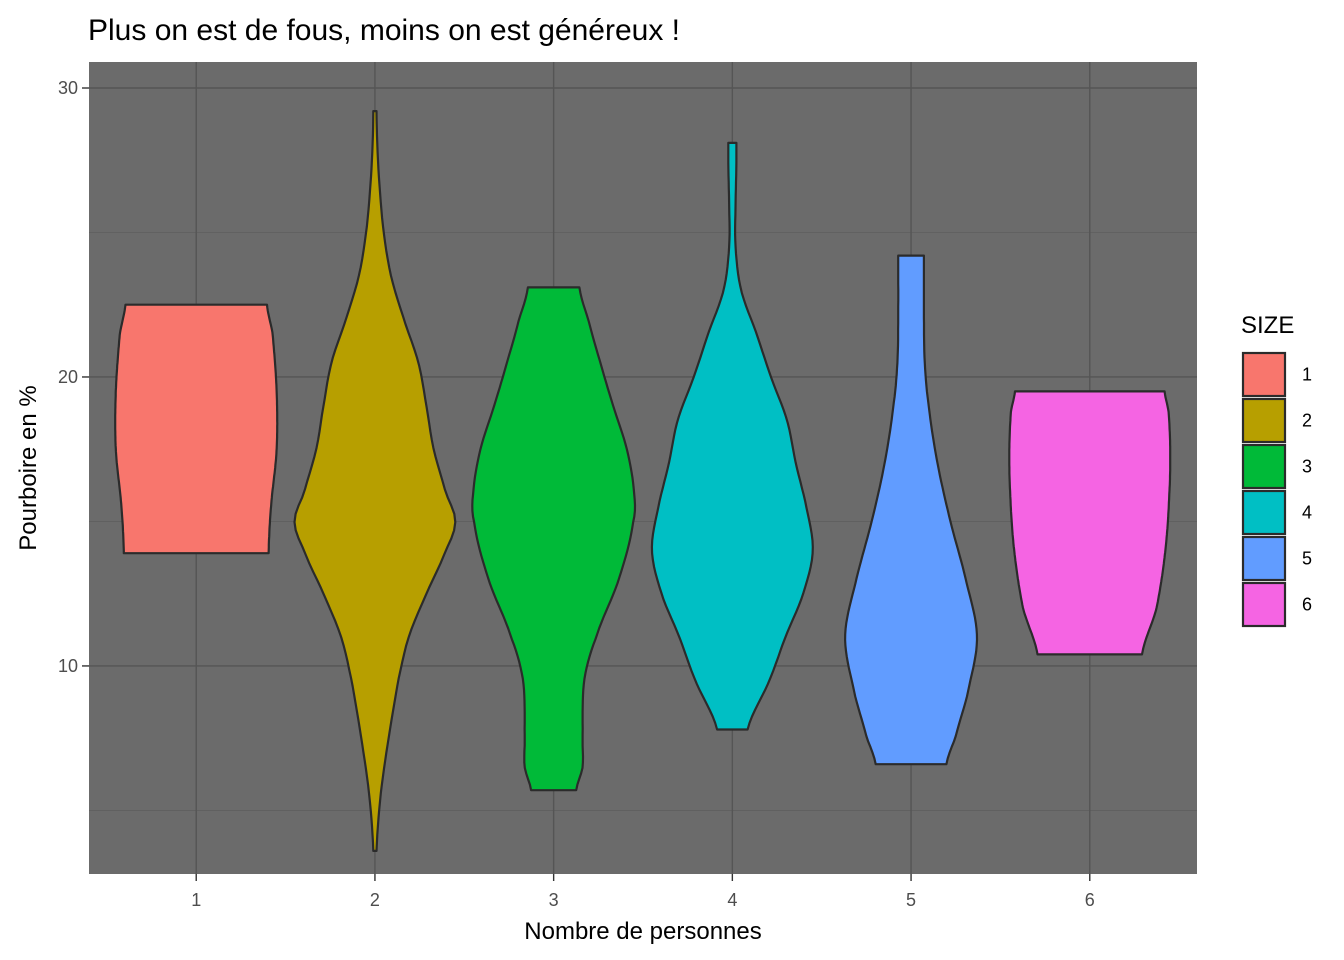 The height and width of the screenshot is (960, 1344). I want to click on legend-label: 5, so click(1307, 559).